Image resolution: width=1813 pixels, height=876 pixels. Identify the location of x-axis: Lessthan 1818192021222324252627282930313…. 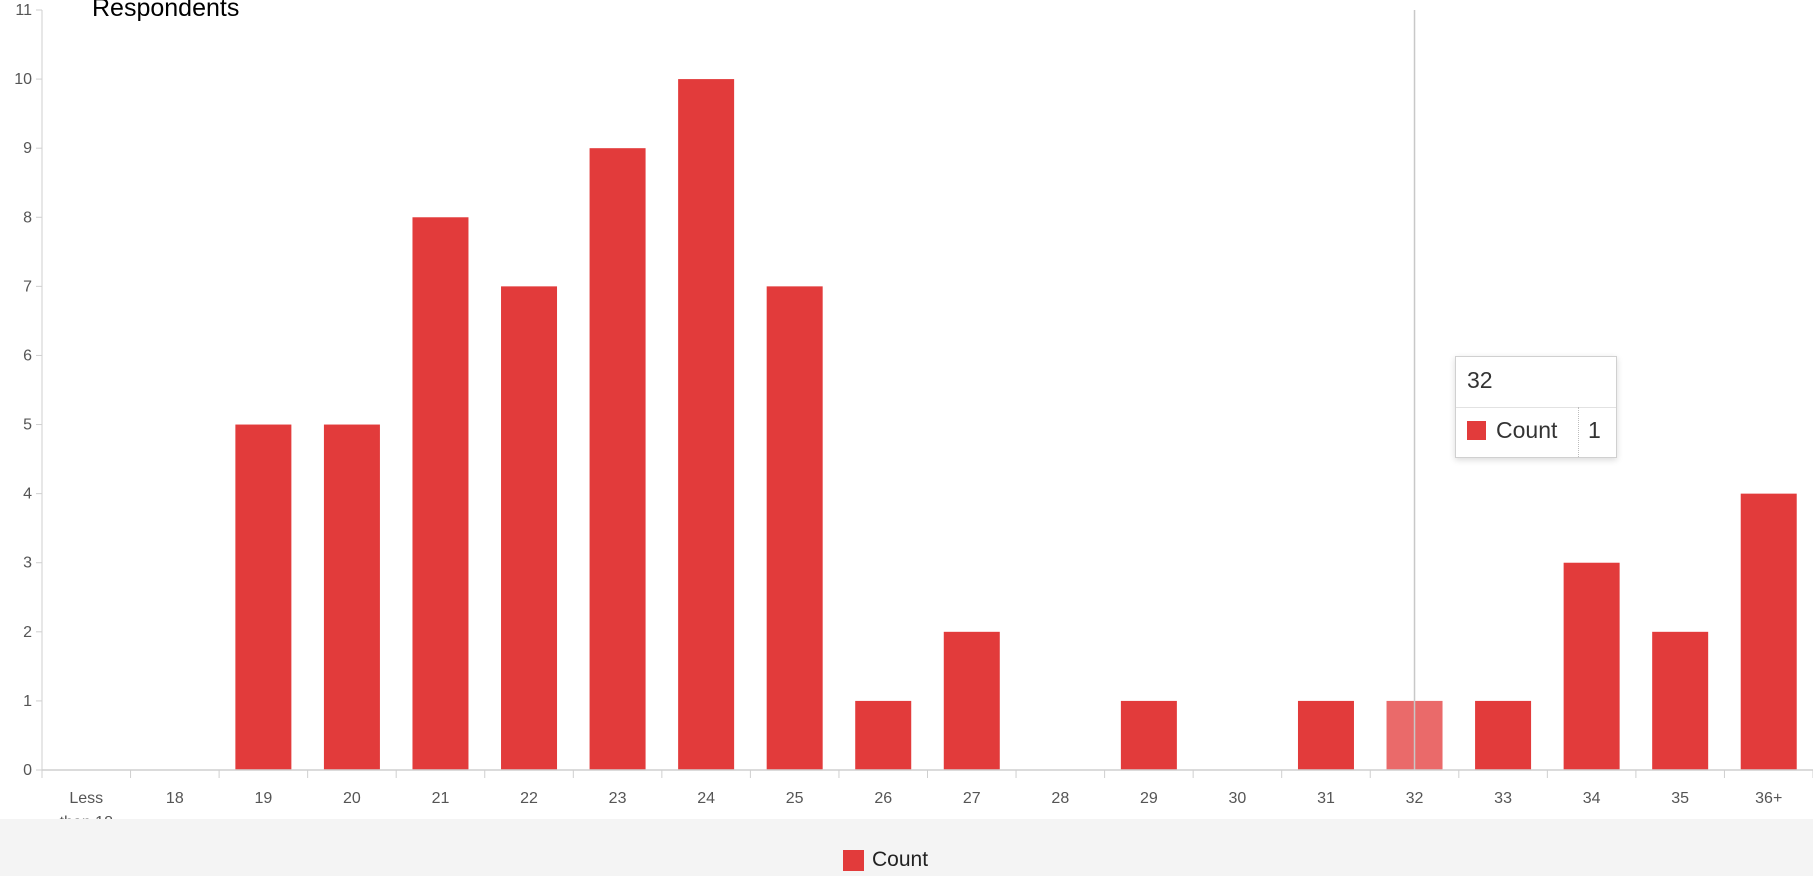
(927, 800).